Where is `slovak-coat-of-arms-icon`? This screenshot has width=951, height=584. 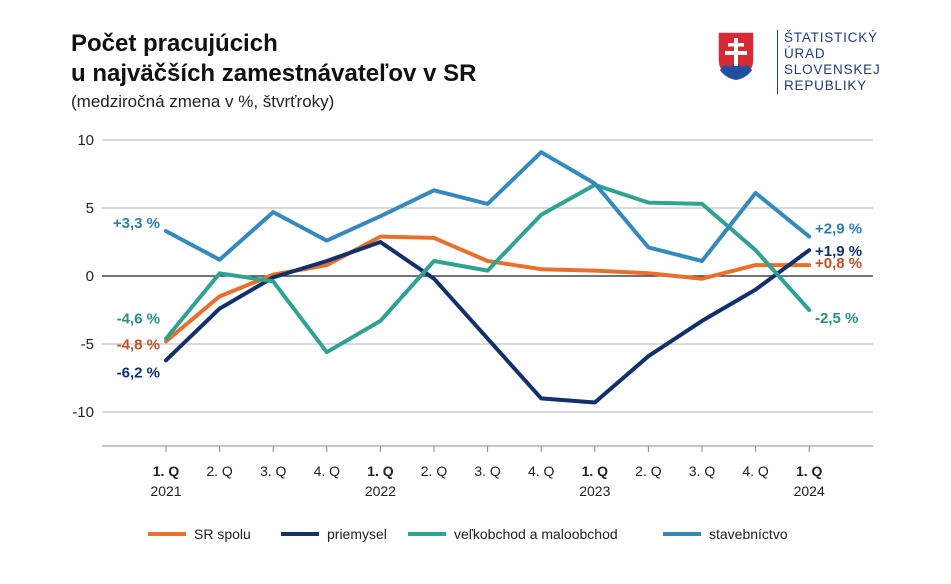
slovak-coat-of-arms-icon is located at coordinates (736, 56).